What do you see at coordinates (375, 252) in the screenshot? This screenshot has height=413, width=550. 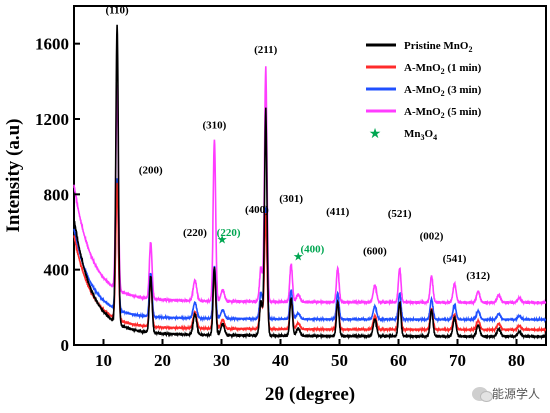 I see `peak-label-10: (600)` at bounding box center [375, 252].